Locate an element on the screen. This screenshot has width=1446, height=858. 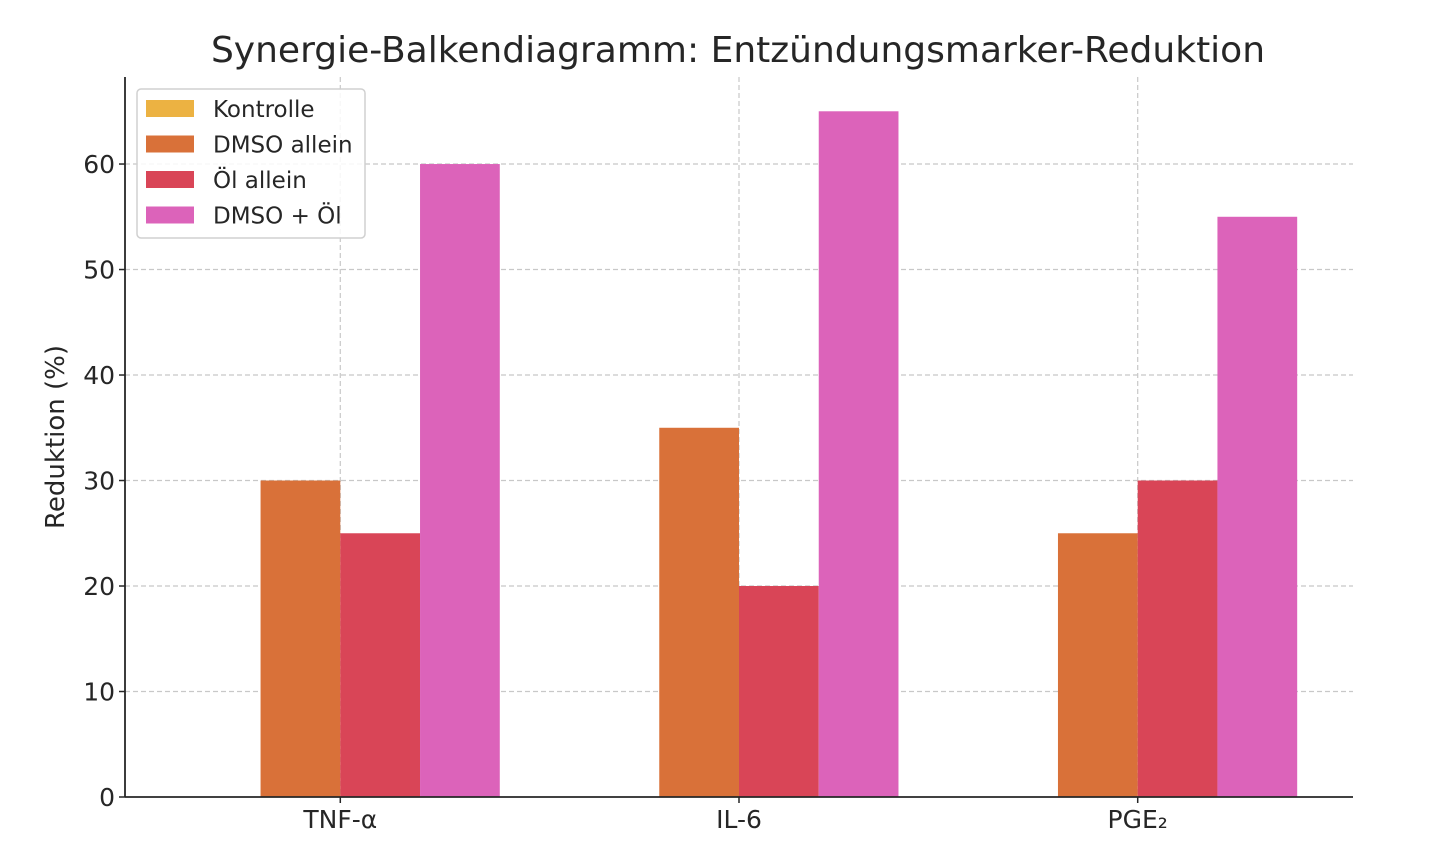
bar--l-allein-2 is located at coordinates (1177, 638).